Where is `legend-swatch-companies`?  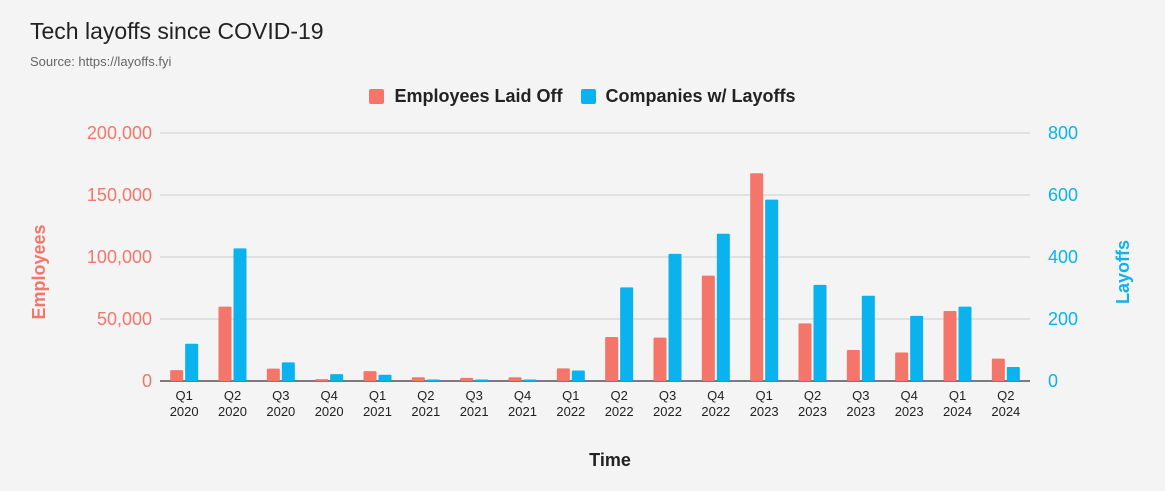
legend-swatch-companies is located at coordinates (588, 96).